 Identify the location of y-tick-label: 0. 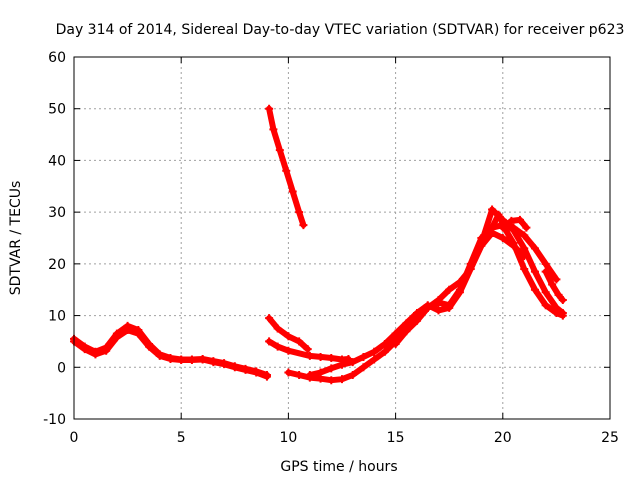
(61, 368).